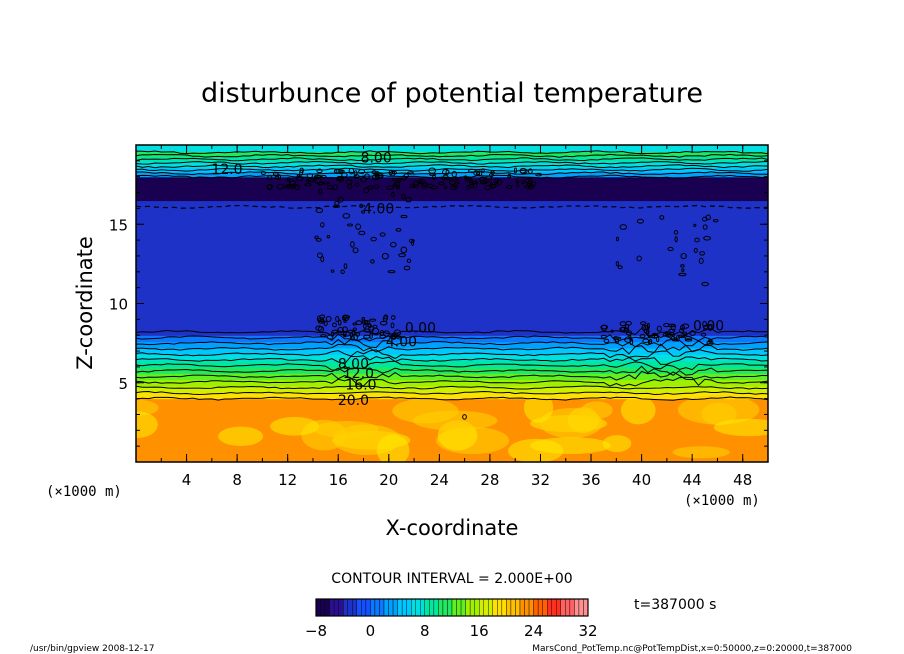 This screenshot has width=904, height=654. Describe the element at coordinates (118, 225) in the screenshot. I see `y-tick-label: 15` at that location.